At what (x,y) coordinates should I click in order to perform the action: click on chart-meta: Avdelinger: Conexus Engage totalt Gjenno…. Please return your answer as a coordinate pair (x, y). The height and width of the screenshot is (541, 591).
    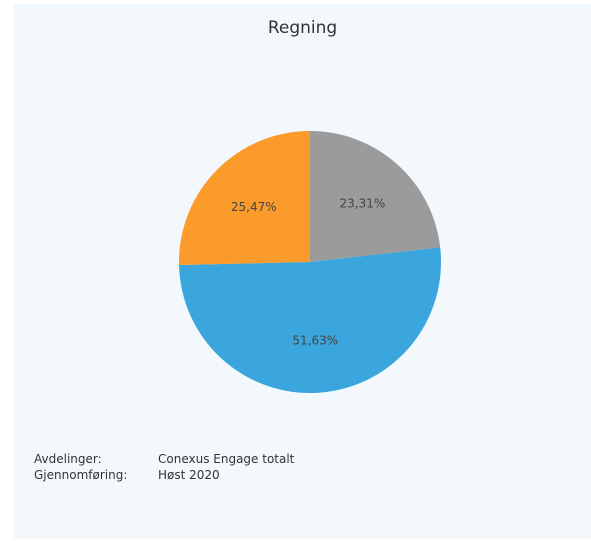
    Looking at the image, I should click on (164, 467).